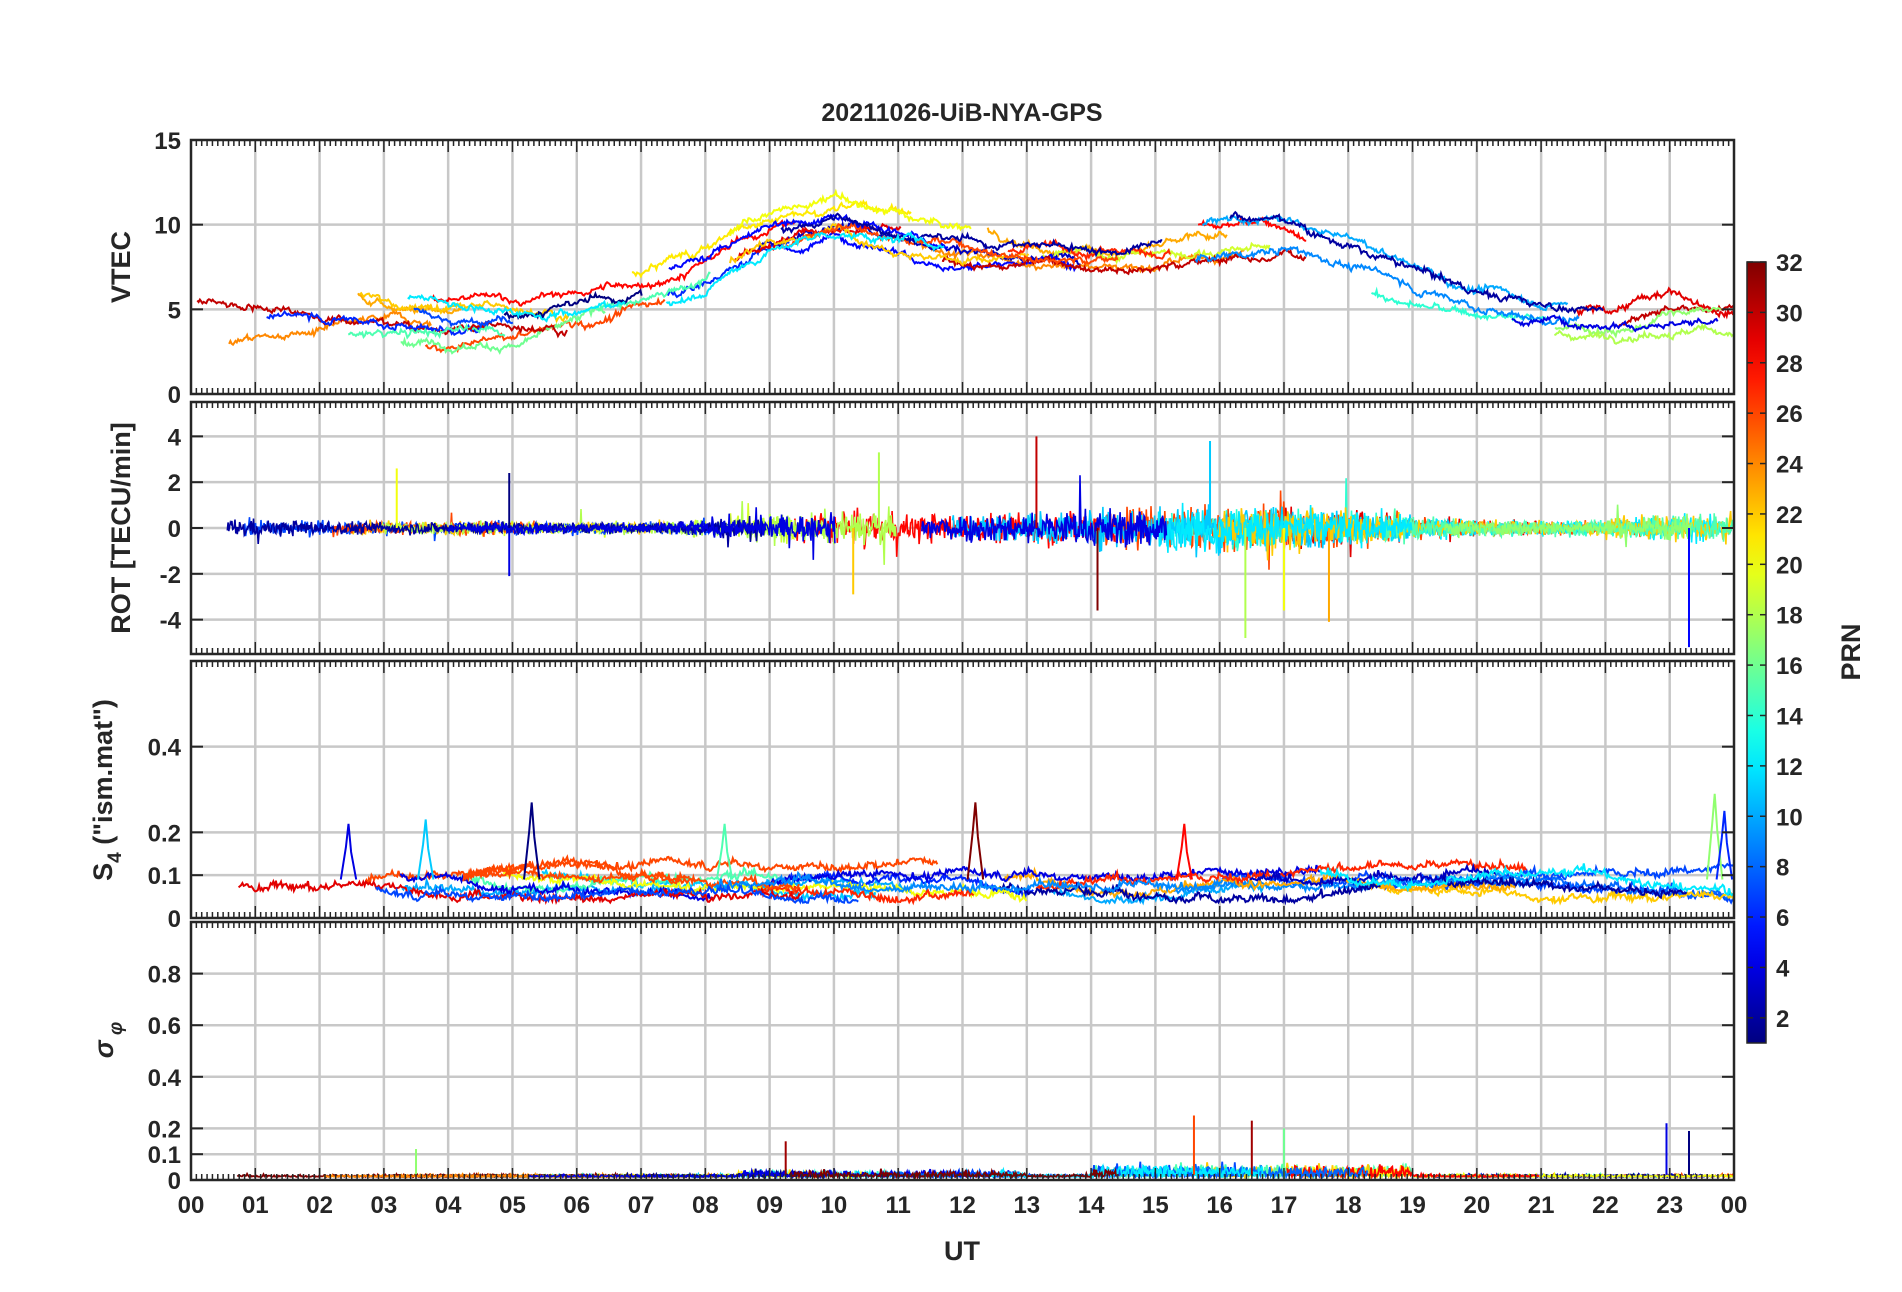 This screenshot has height=1292, width=1902. Describe the element at coordinates (121, 527) in the screenshot. I see `rot-ylabel: ROT [TECU/min]` at that location.